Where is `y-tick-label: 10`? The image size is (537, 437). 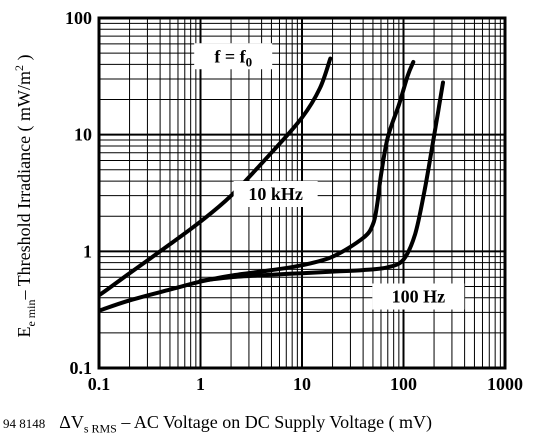
y-tick-label: 10 is located at coordinates (83, 135).